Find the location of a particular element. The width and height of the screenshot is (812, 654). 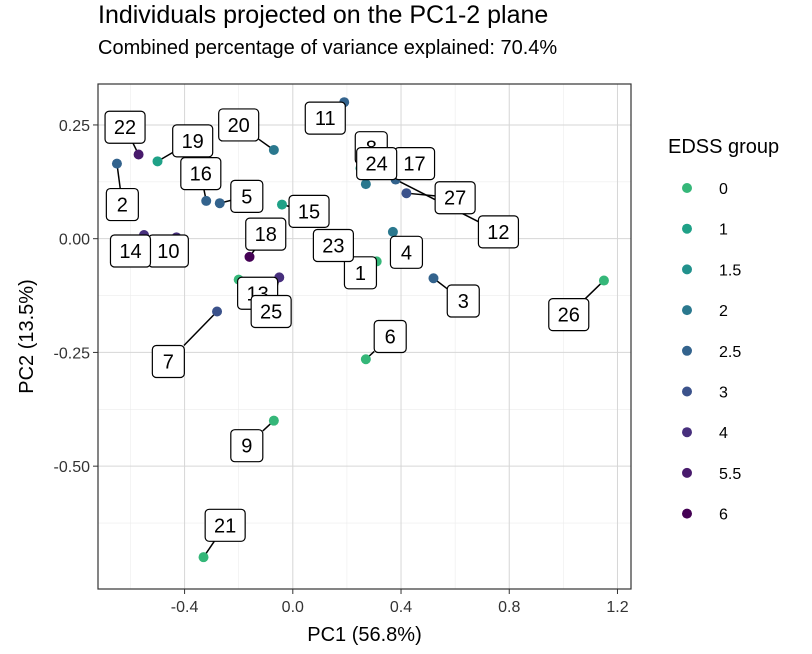

point-label-3: 3 is located at coordinates (463, 302).